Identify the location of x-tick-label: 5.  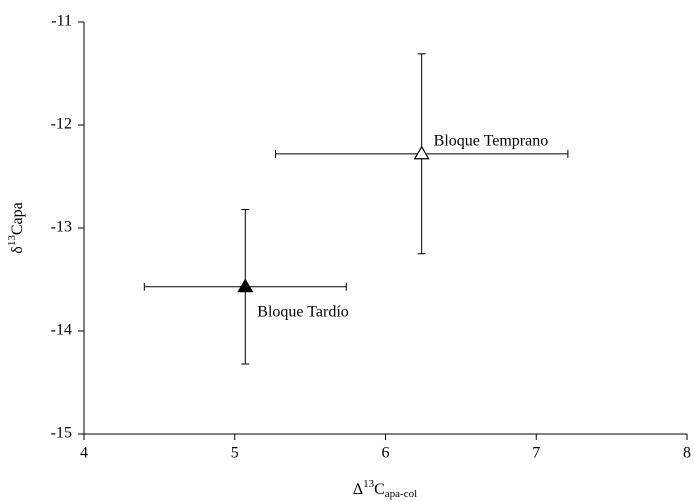
(235, 453).